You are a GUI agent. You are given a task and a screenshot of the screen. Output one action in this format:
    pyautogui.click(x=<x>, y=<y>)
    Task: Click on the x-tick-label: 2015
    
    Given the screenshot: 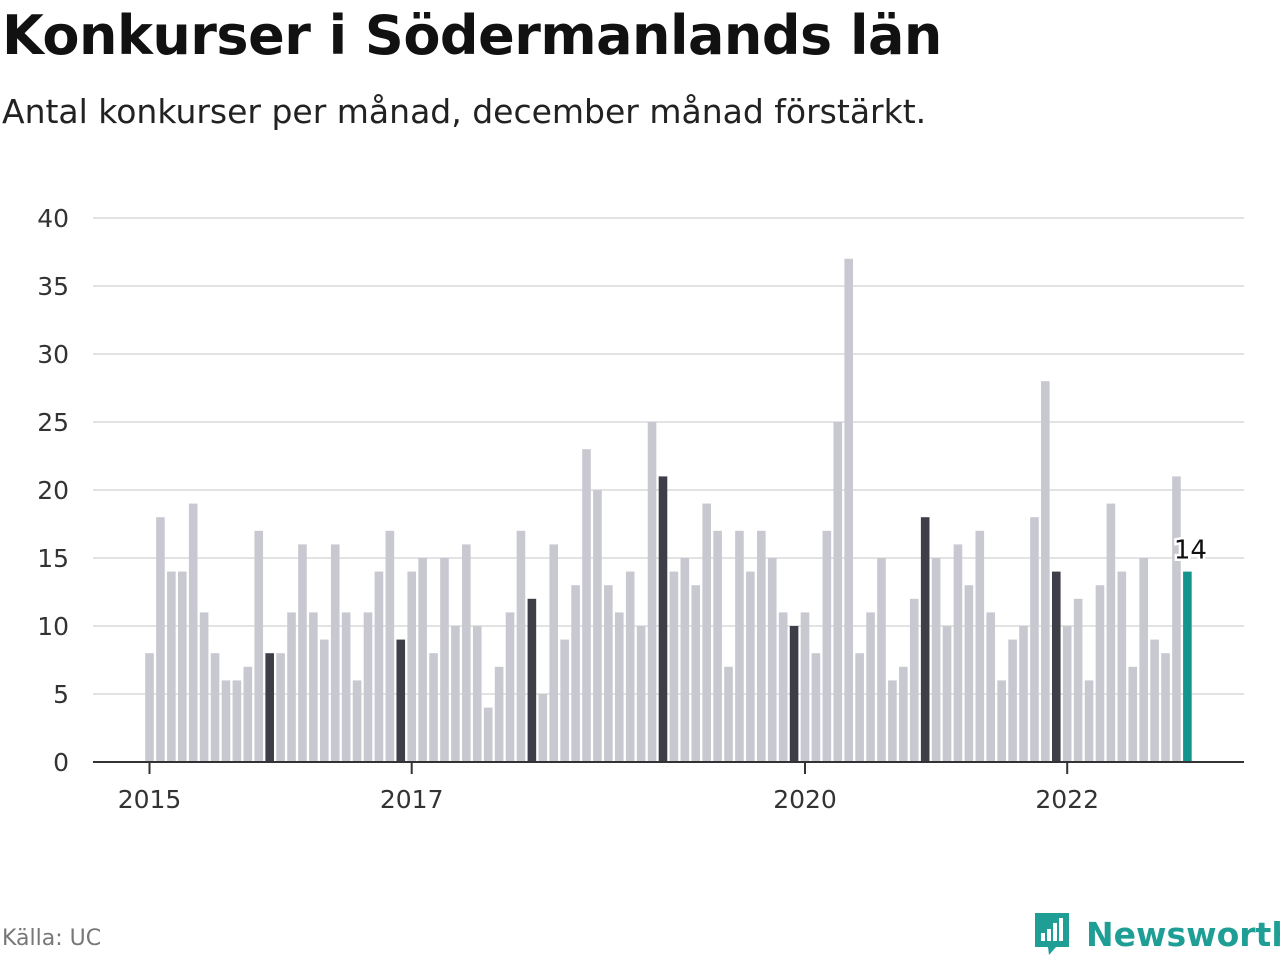 What is the action you would take?
    pyautogui.click(x=150, y=799)
    